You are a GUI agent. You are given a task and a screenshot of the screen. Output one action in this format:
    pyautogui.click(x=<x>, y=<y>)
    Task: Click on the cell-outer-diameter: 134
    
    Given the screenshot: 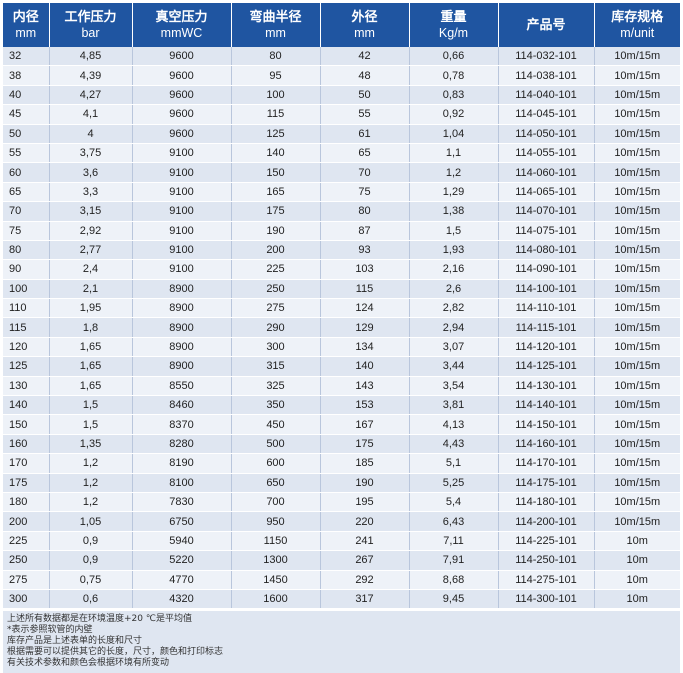 What is the action you would take?
    pyautogui.click(x=365, y=347)
    